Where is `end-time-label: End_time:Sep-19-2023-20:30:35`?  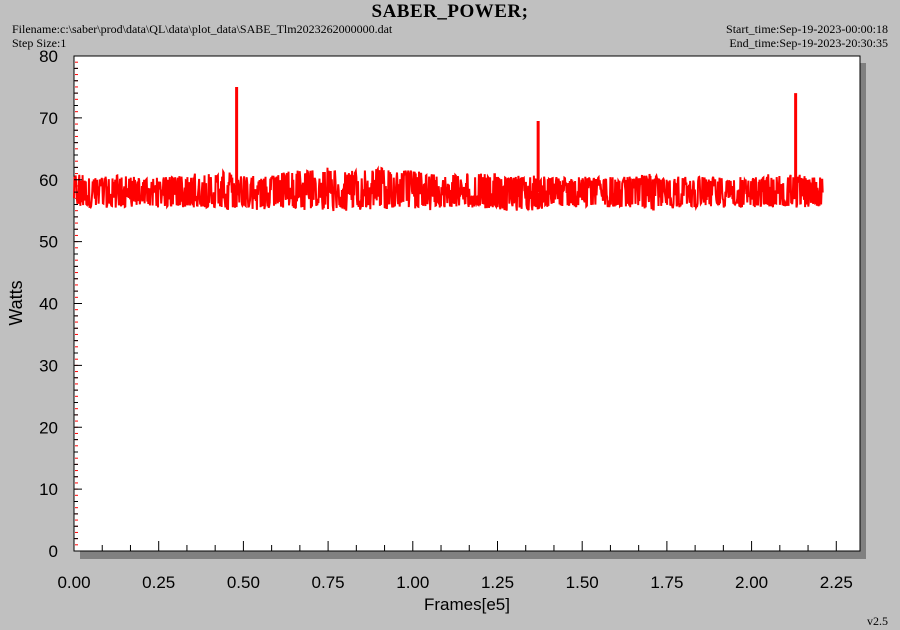
end-time-label: End_time:Sep-19-2023-20:30:35 is located at coordinates (808, 43).